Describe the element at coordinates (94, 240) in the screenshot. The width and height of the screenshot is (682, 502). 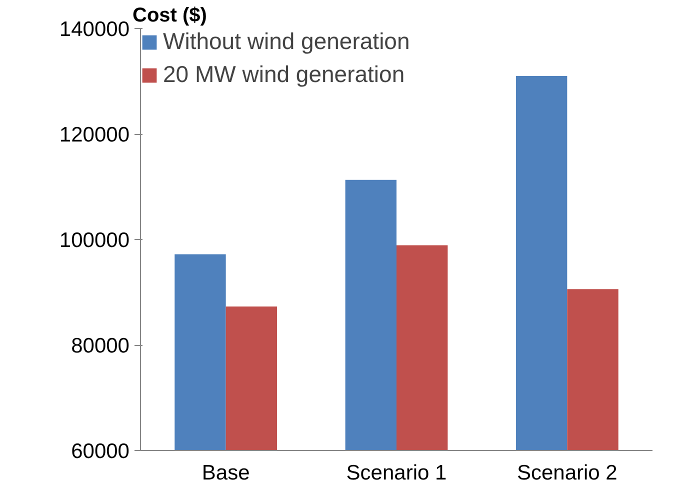
I see `y-tick-label: 100000` at that location.